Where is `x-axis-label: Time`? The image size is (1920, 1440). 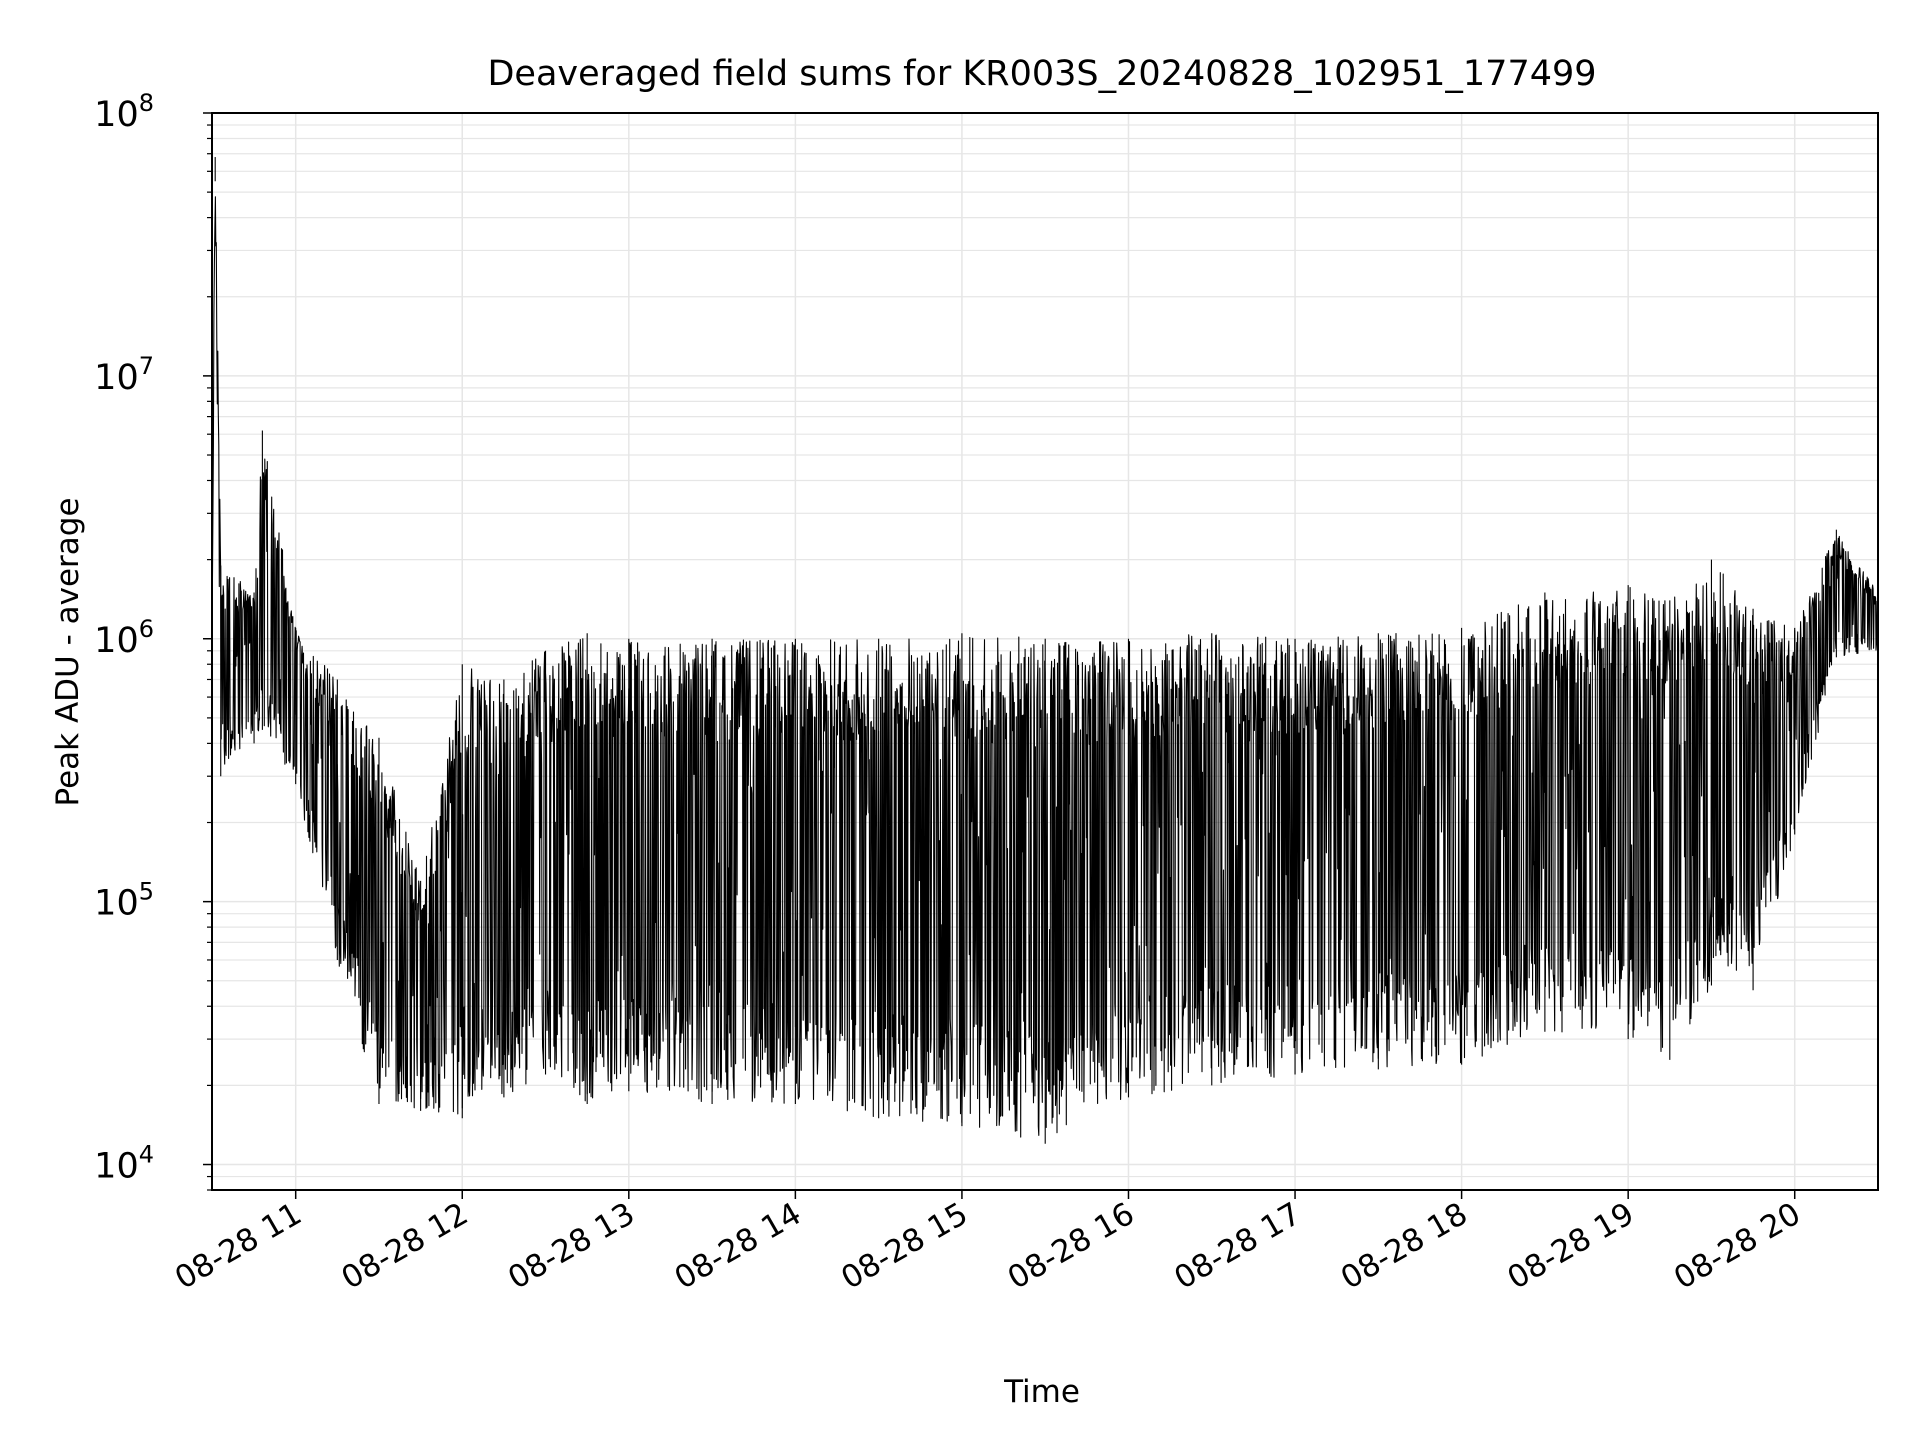 x-axis-label: Time is located at coordinates (1041, 1392).